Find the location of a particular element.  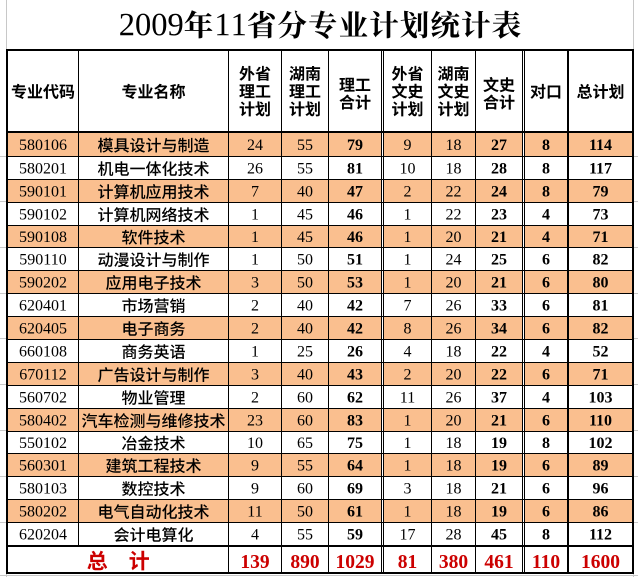

svg-text: 580201 is located at coordinates (43, 169).